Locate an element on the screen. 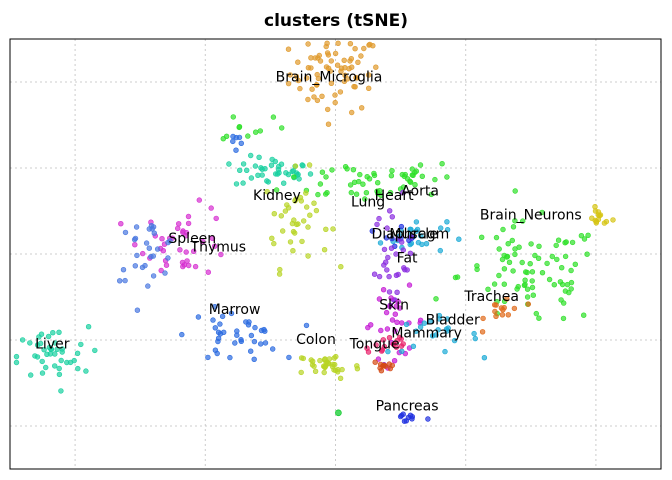  cluster-label-tongue: Tongue is located at coordinates (374, 344).